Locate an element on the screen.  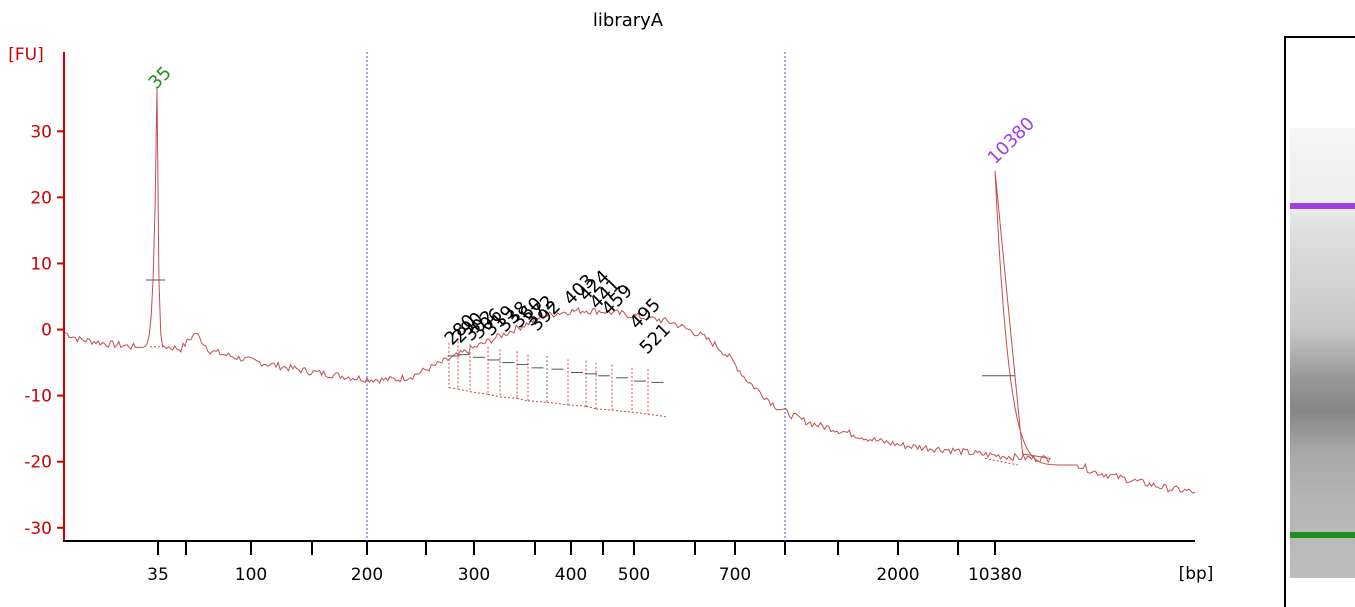
y-tick-label: 0 is located at coordinates (46, 331).